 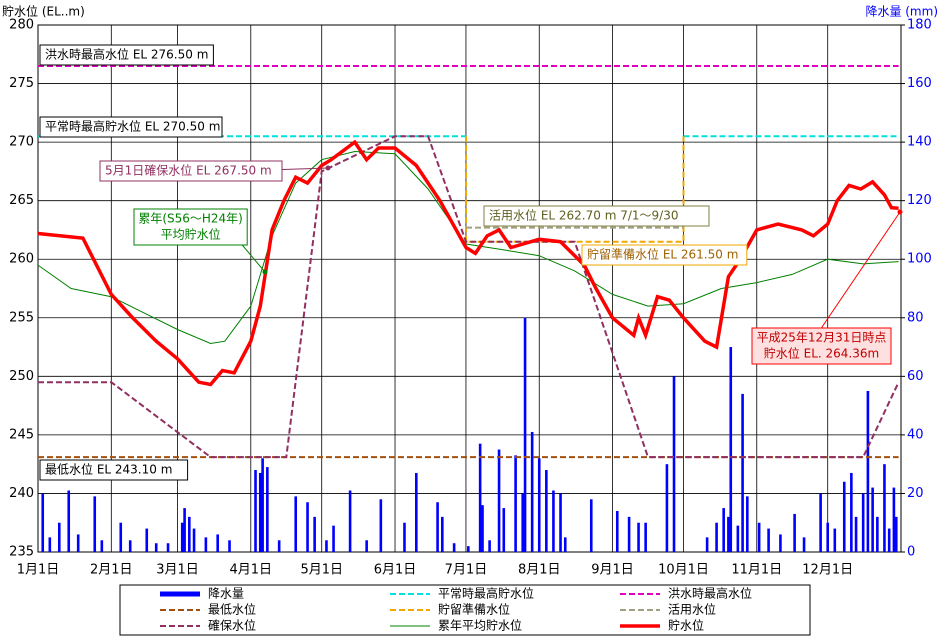 I want to click on annotation-text: 洪水時最高水位 EL 276.50 m, so click(x=126, y=54).